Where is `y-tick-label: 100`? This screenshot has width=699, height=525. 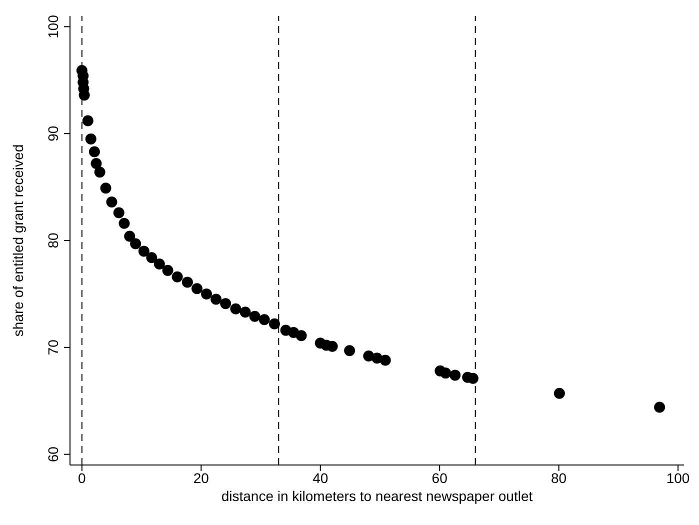 y-tick-label: 100 is located at coordinates (53, 26).